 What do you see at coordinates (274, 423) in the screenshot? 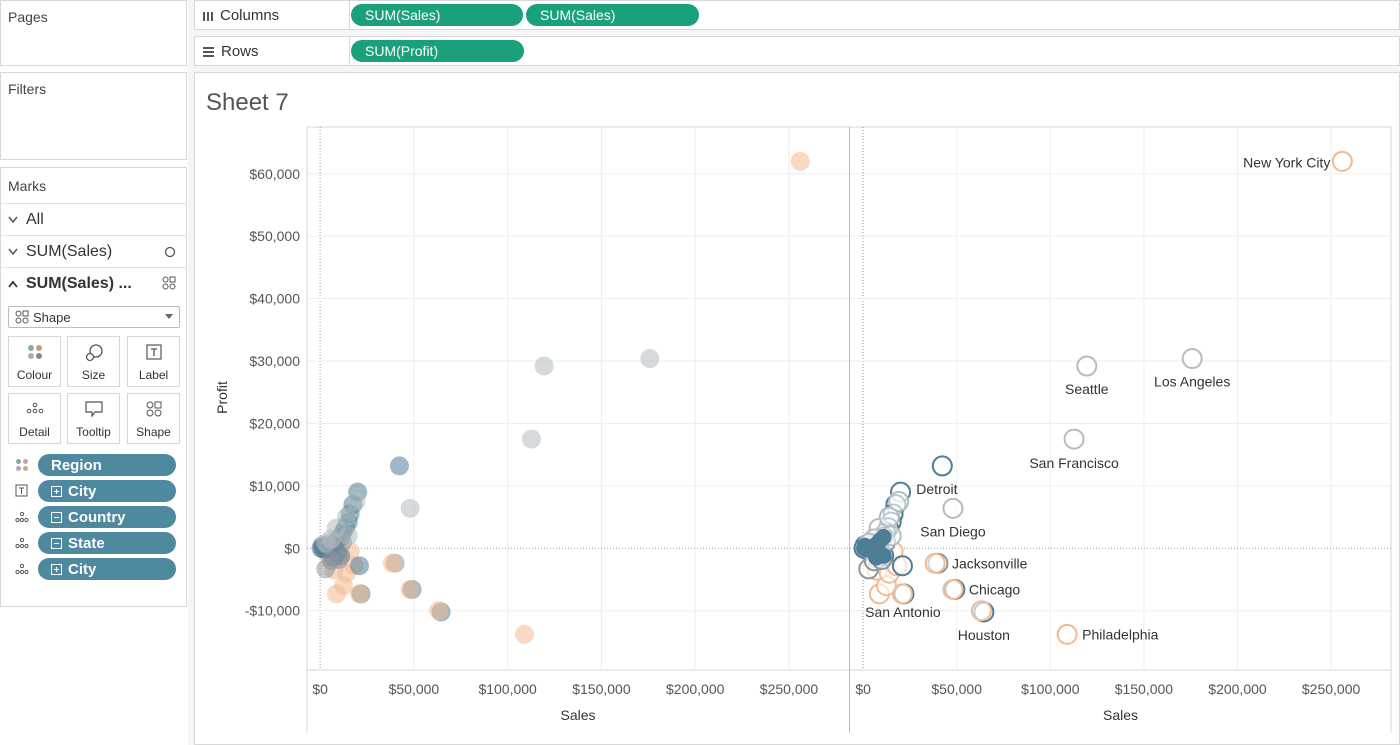
I see `y-tick-label: $20,000` at bounding box center [274, 423].